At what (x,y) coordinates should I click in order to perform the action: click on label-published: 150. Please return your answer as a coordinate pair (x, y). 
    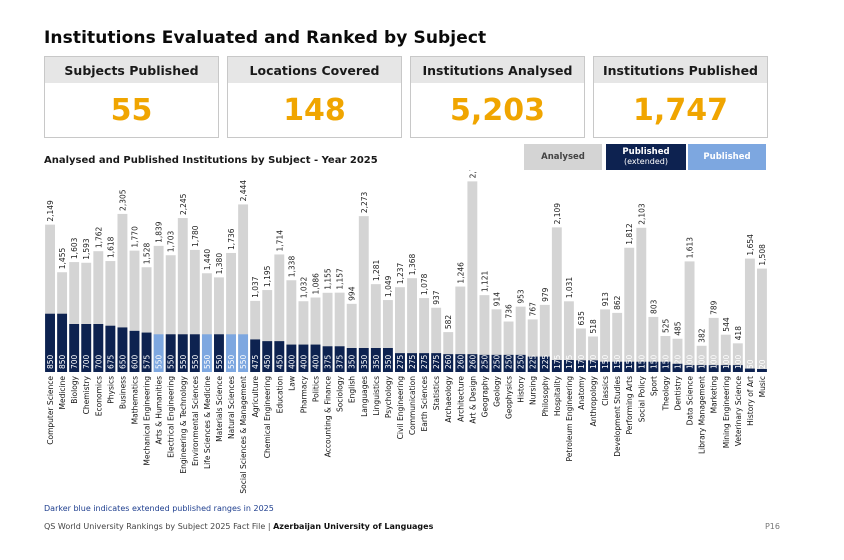
    Looking at the image, I should click on (605, 361).